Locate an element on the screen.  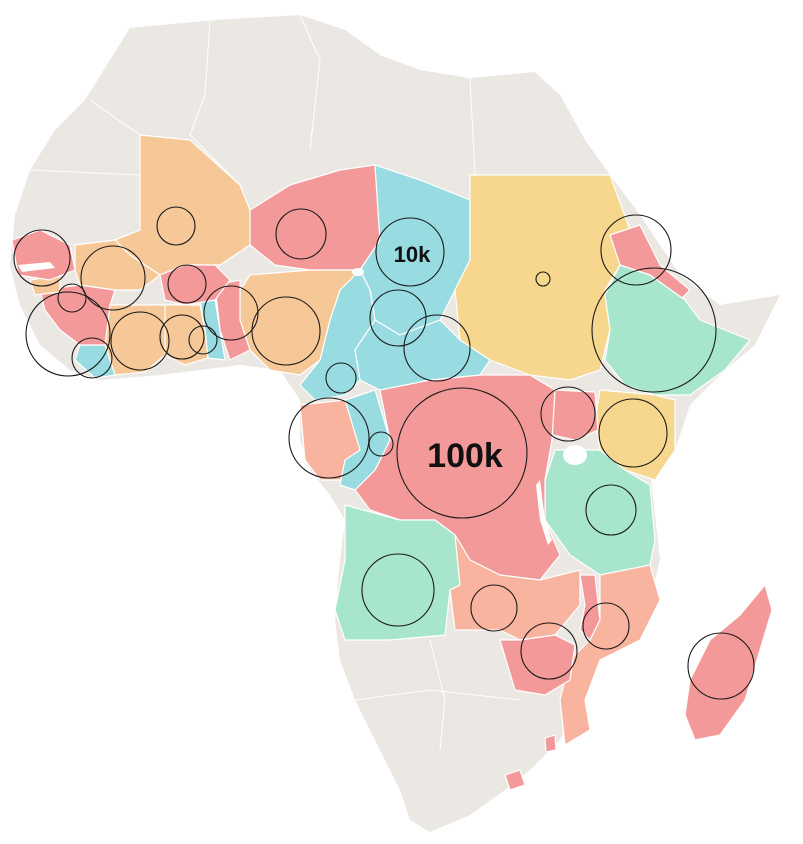
bubble-togo is located at coordinates (203, 340).